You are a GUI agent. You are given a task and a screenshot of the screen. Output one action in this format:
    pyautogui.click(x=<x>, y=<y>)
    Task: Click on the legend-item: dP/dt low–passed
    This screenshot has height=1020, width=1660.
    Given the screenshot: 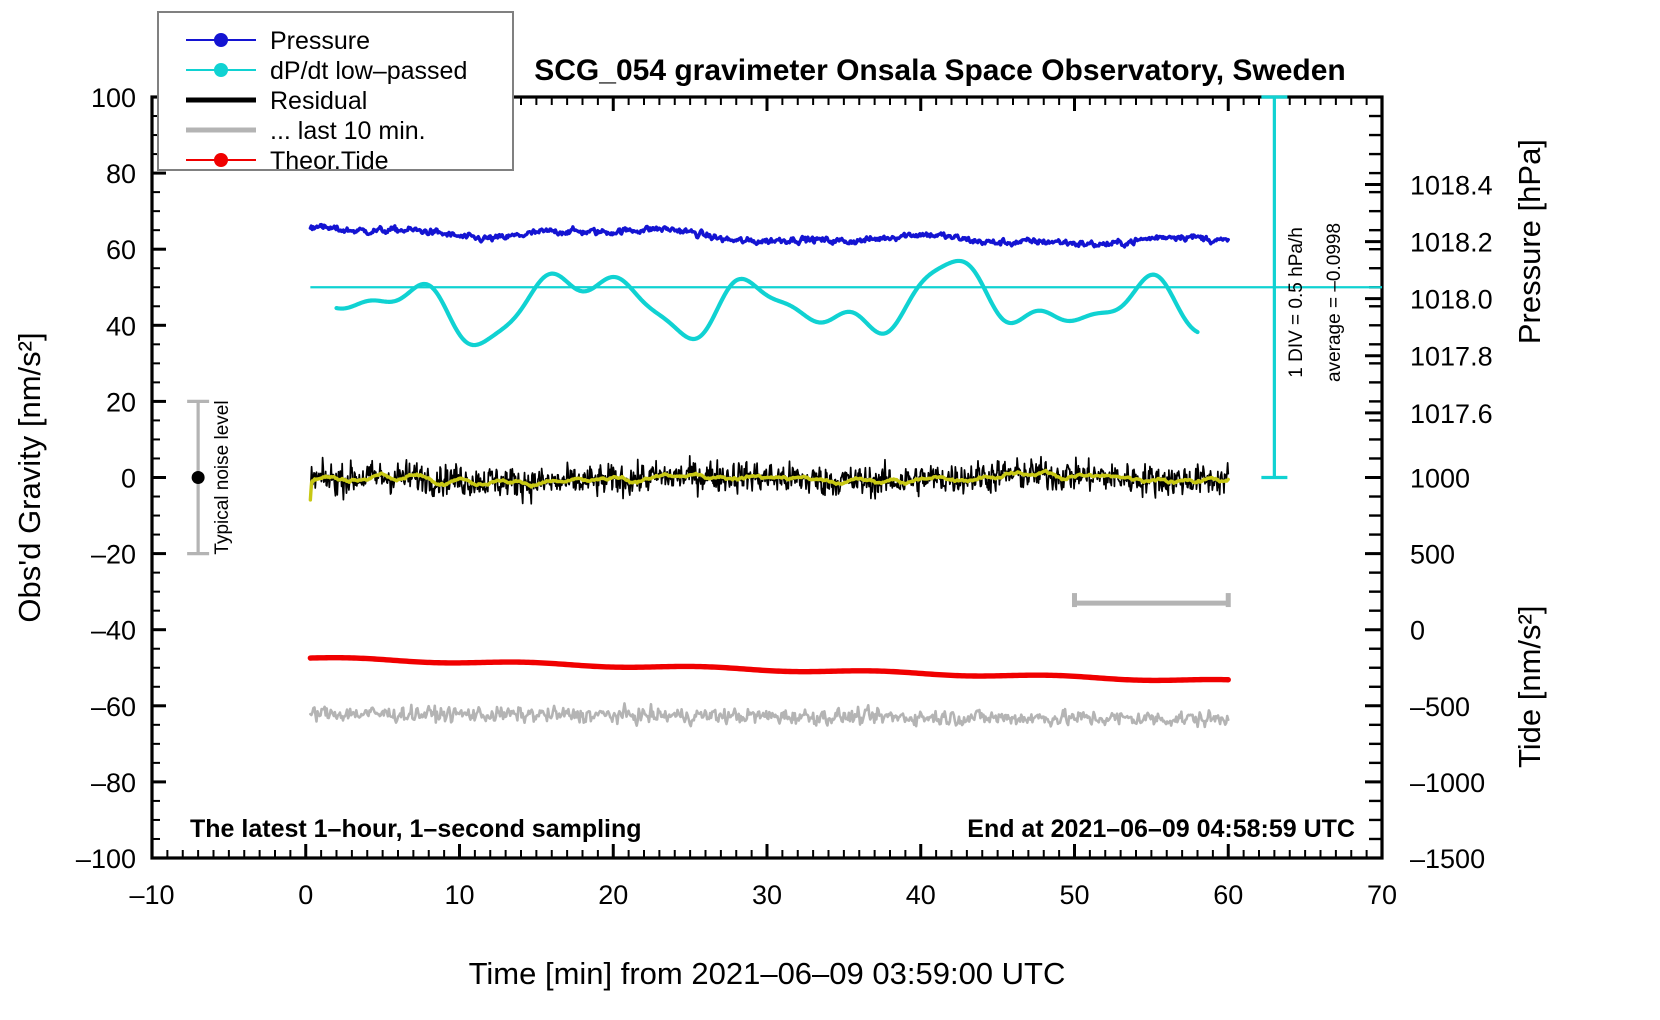 What is the action you would take?
    pyautogui.click(x=326, y=71)
    